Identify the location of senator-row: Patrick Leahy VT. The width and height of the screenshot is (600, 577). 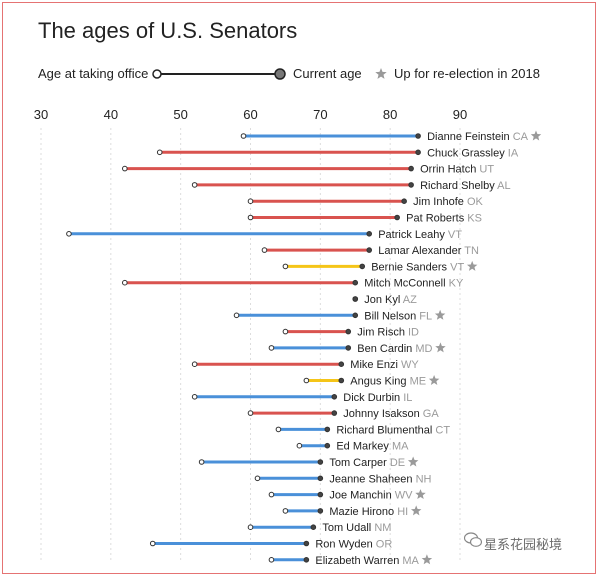
(264, 235).